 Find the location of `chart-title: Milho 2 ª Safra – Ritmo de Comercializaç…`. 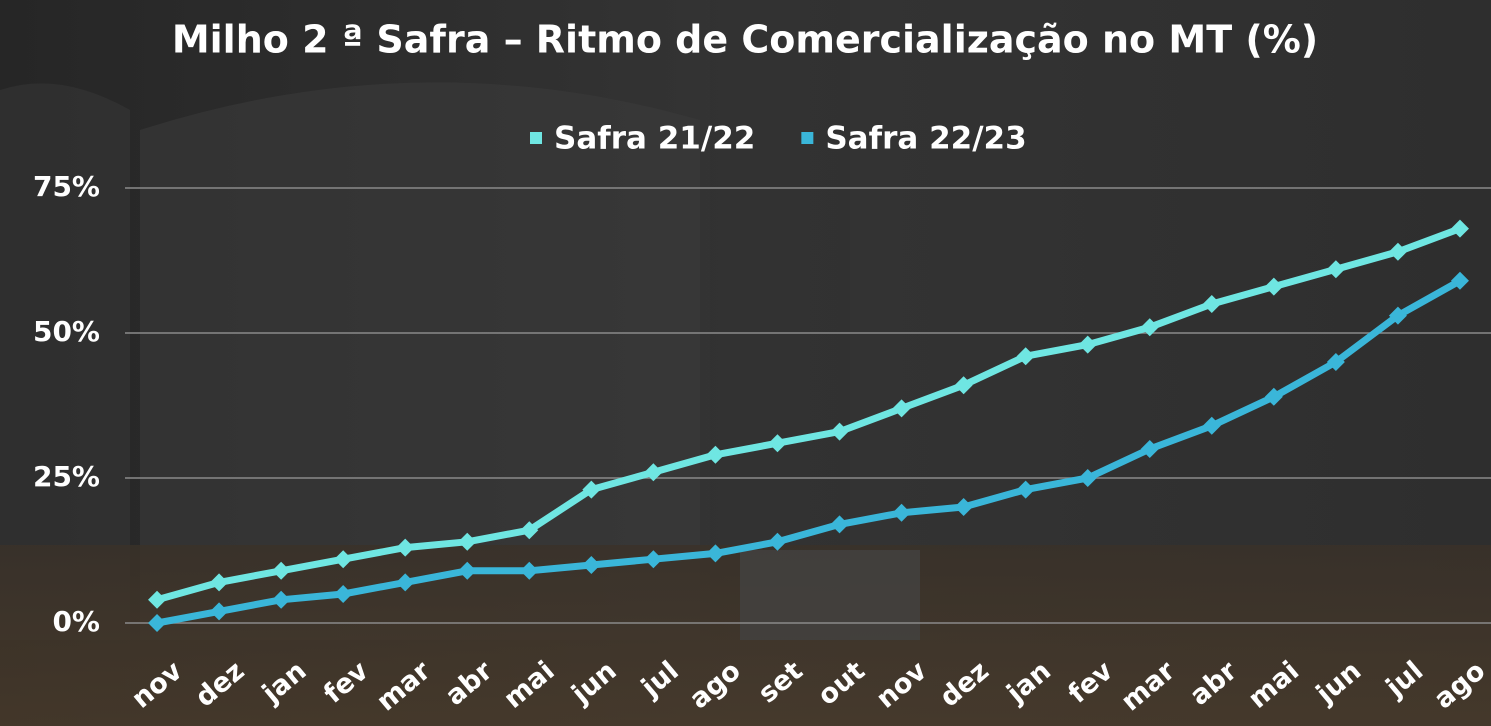

chart-title: Milho 2 ª Safra – Ritmo de Comercializaç… is located at coordinates (745, 40).